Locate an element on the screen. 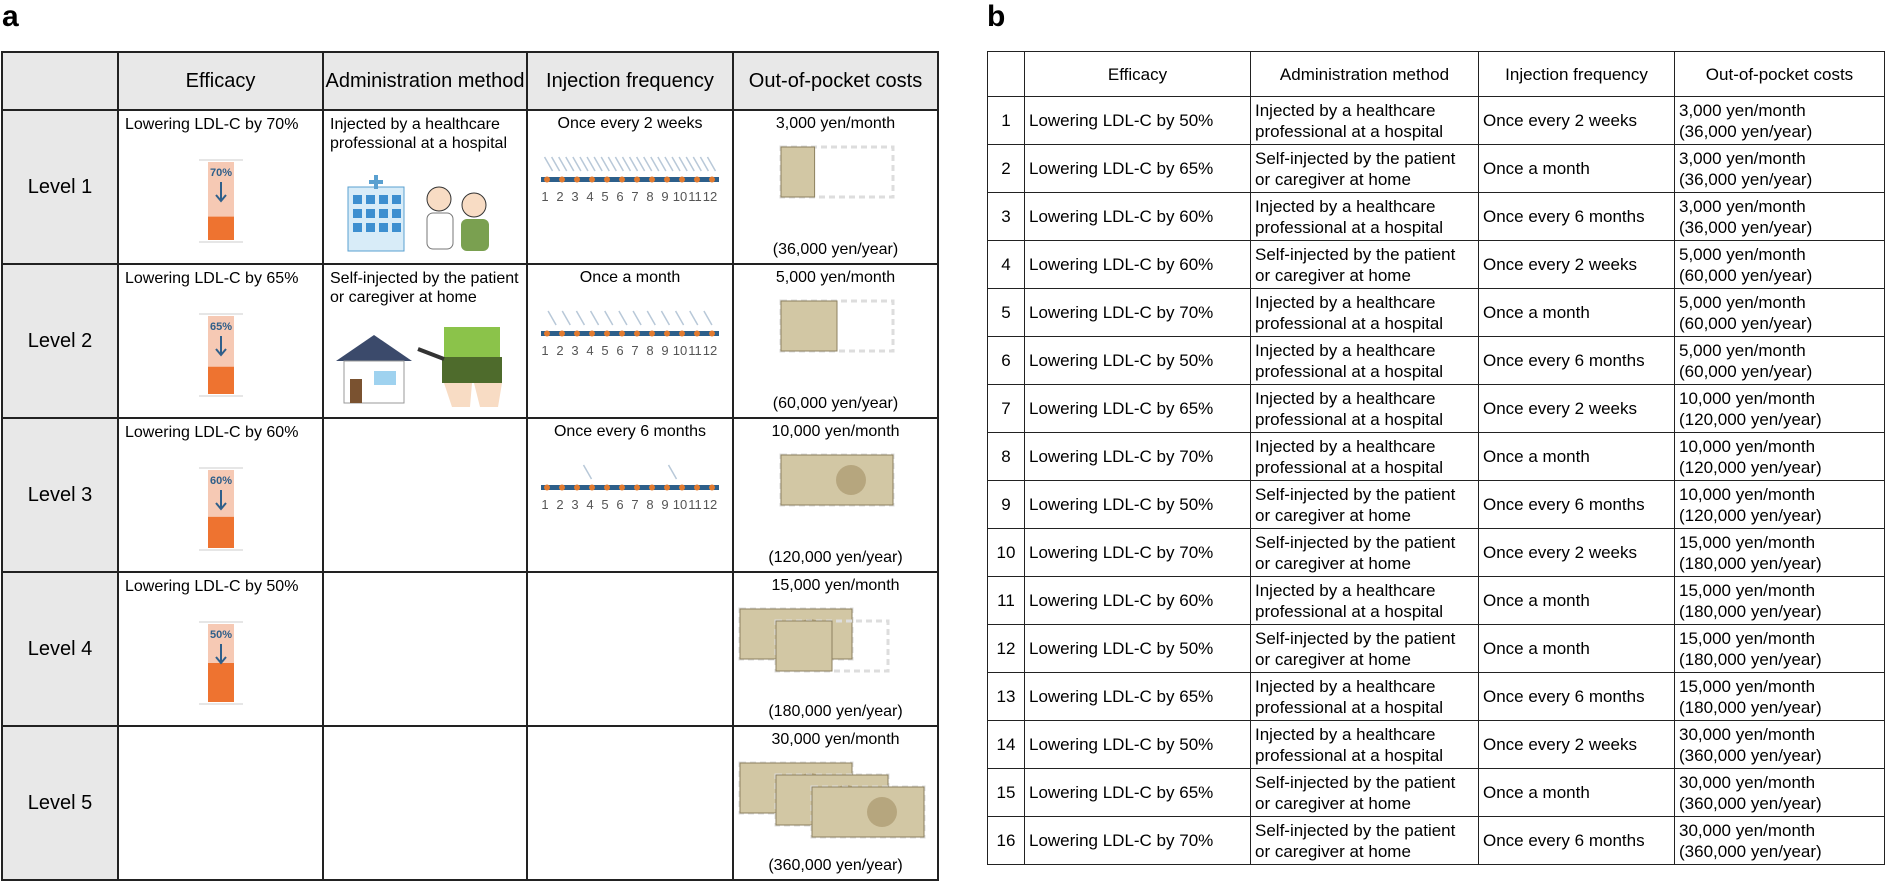 This screenshot has height=881, width=1887. profile-number: 3 is located at coordinates (1006, 216).